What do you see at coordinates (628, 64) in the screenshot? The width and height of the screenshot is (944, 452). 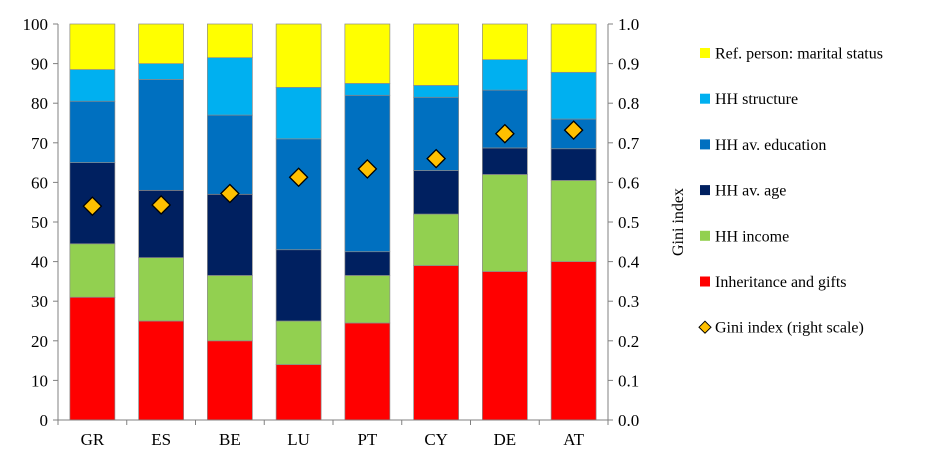 I see `right-tick-label: 0.9` at bounding box center [628, 64].